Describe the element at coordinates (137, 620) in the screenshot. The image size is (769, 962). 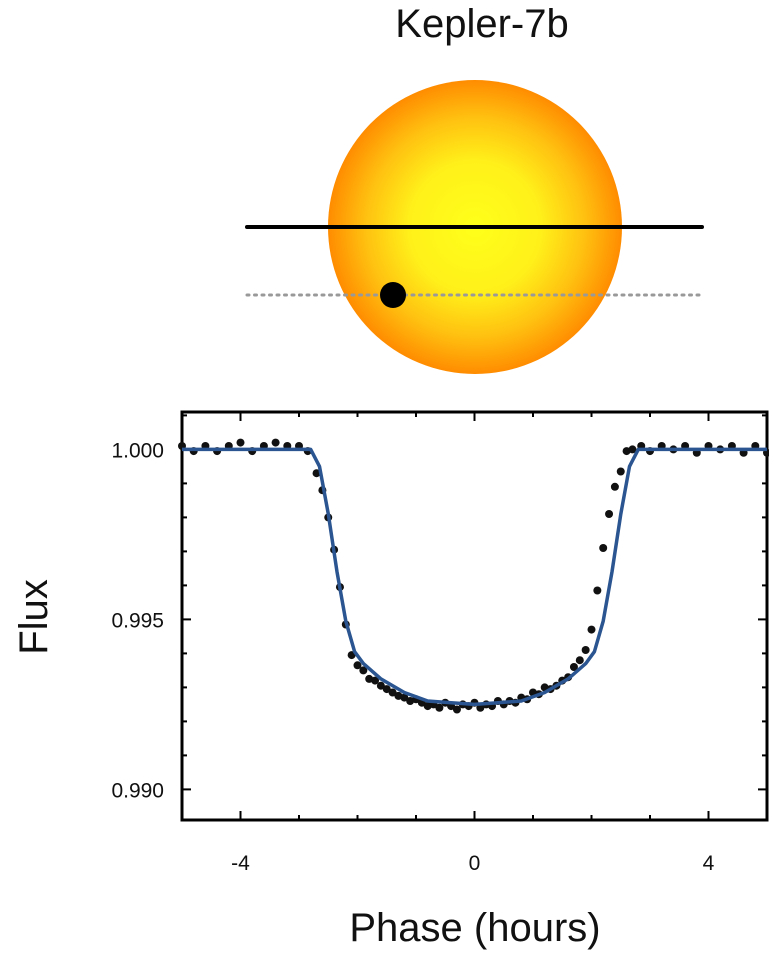
I see `y-tick-label: 0.995` at that location.